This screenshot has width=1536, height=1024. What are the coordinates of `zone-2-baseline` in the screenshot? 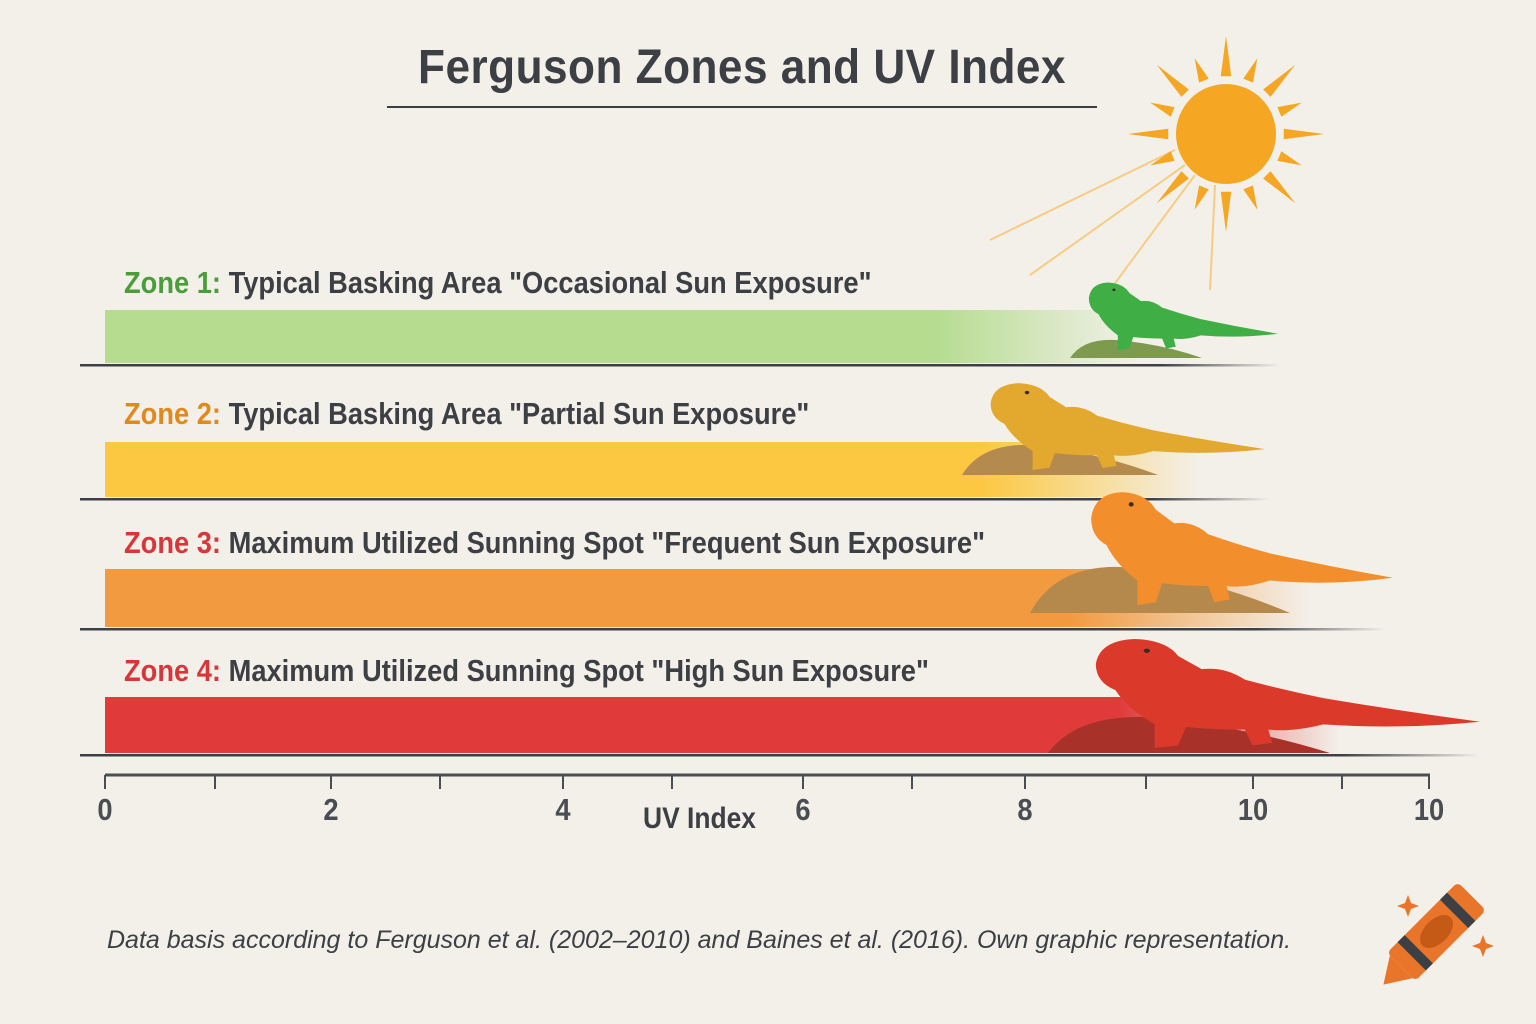 It's located at (675, 499).